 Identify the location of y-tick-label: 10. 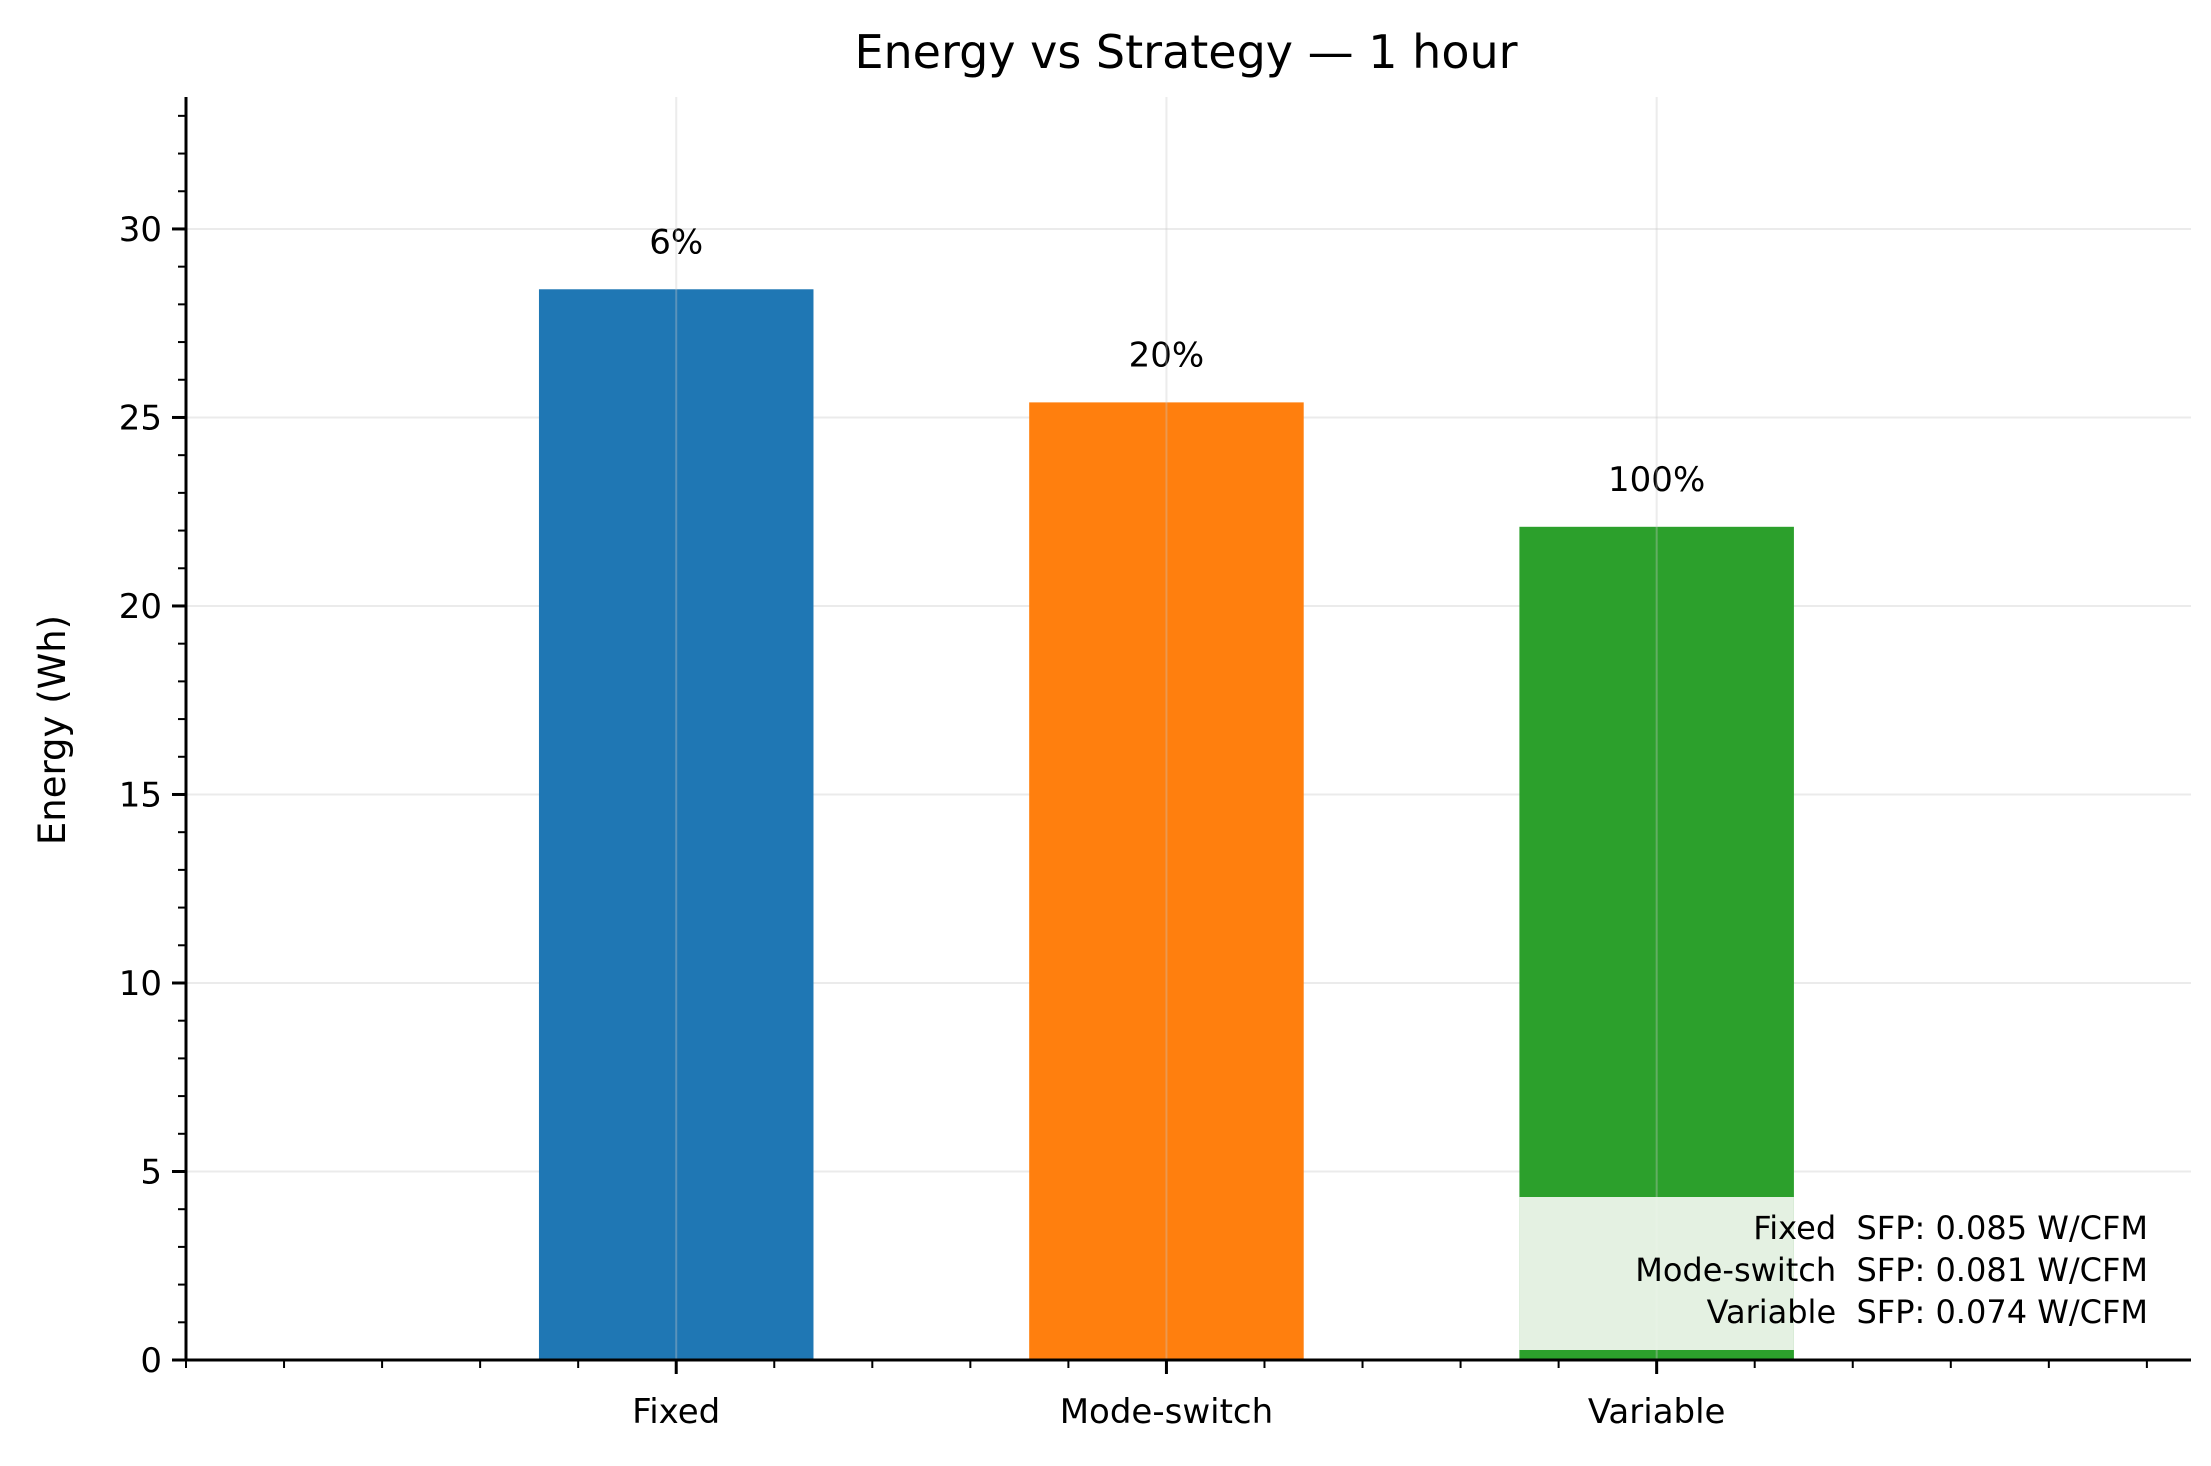
(140, 984).